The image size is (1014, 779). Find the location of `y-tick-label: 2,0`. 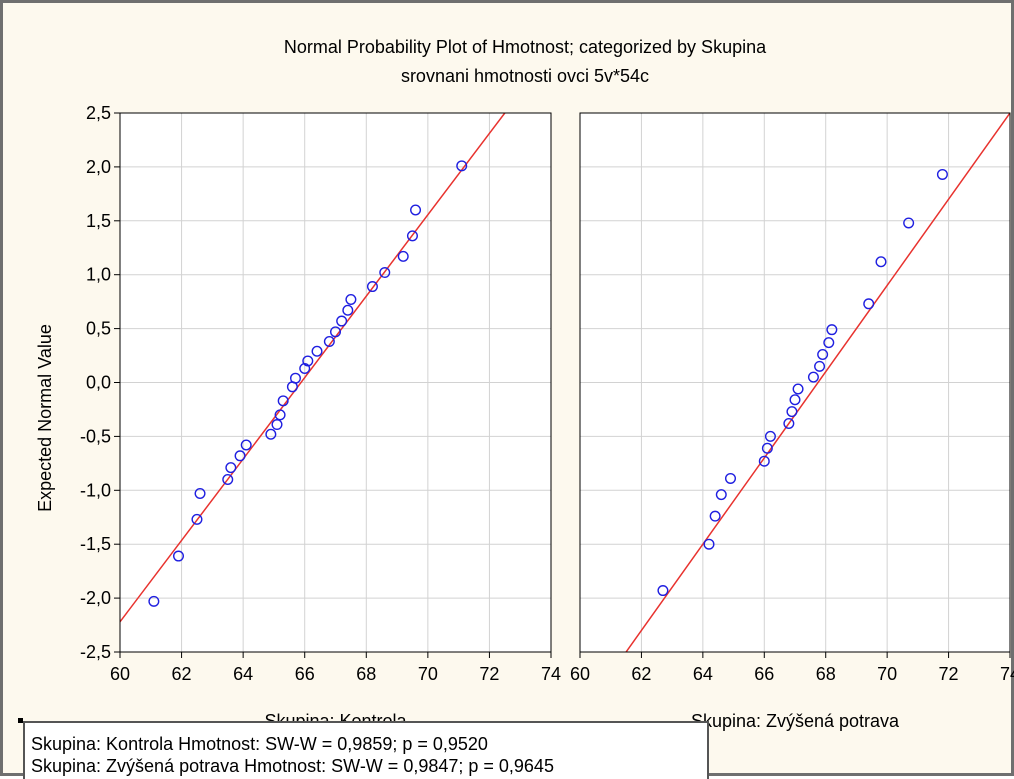

y-tick-label: 2,0 is located at coordinates (98, 167).